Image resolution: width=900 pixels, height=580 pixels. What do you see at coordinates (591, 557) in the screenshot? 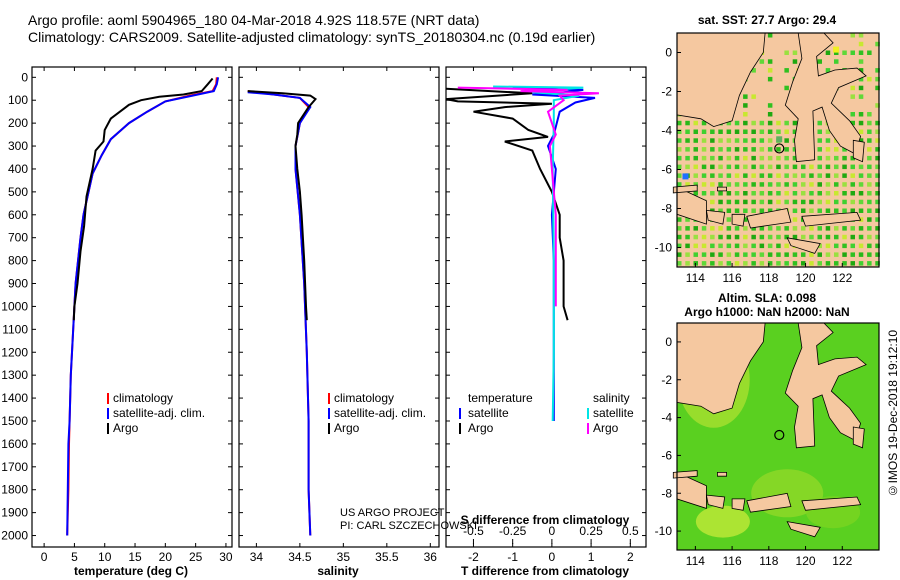
I see `x-tick-label: 1` at bounding box center [591, 557].